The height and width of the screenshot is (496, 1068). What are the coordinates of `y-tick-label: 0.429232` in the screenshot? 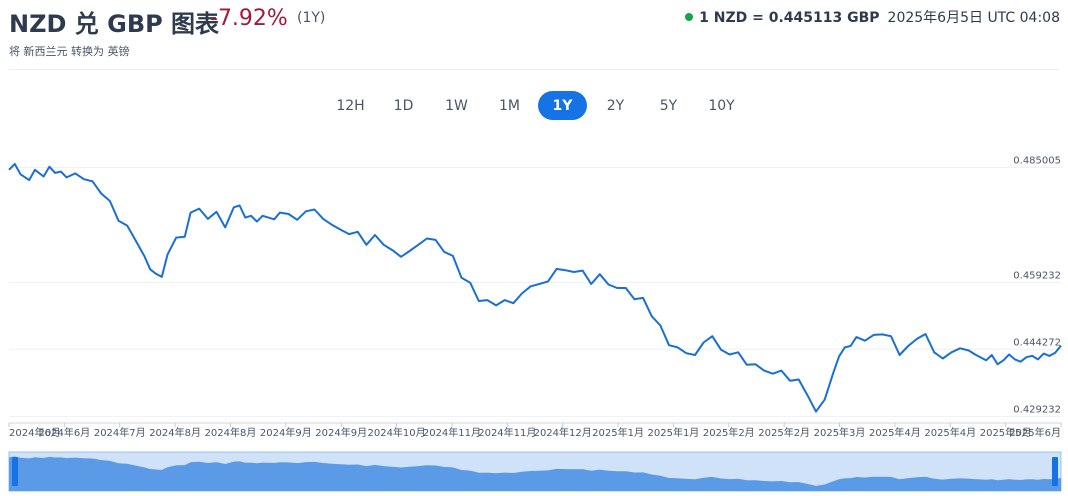 It's located at (1037, 409).